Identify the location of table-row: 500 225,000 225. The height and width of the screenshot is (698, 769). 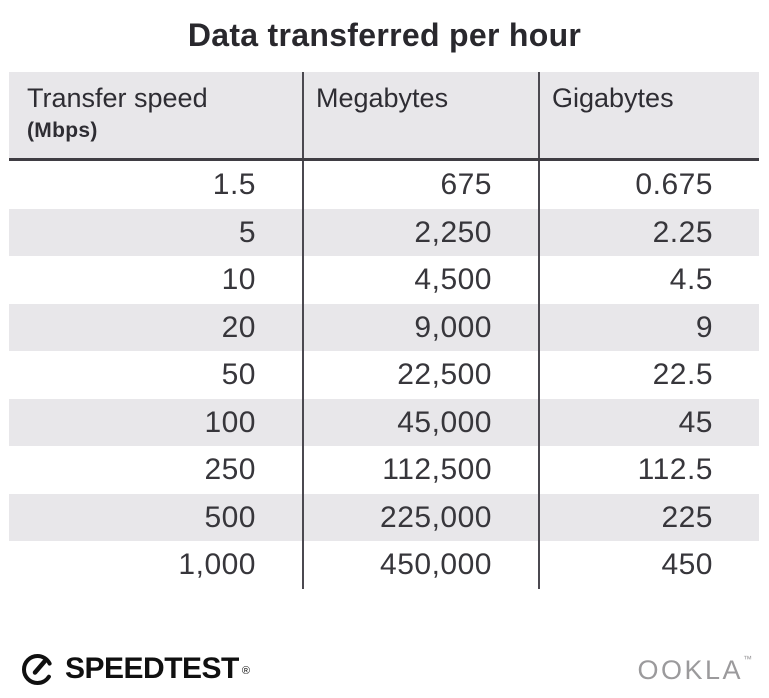
(384, 517).